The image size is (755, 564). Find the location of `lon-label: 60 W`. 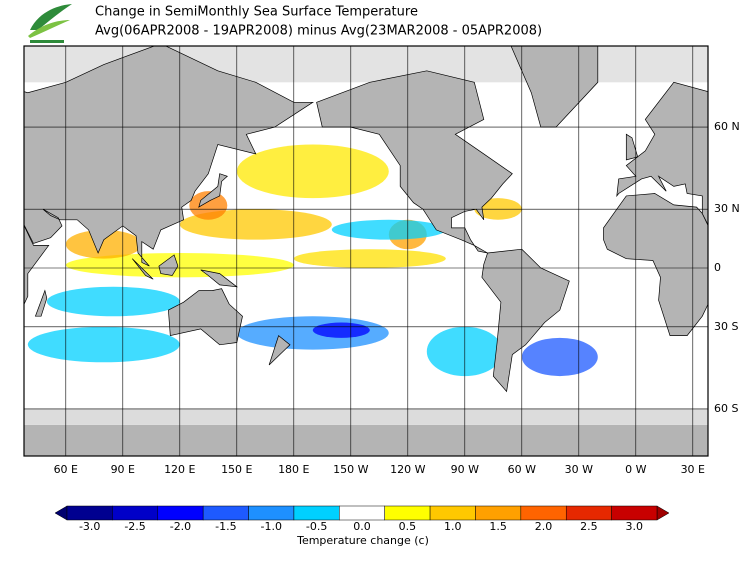

lon-label: 60 W is located at coordinates (522, 469).